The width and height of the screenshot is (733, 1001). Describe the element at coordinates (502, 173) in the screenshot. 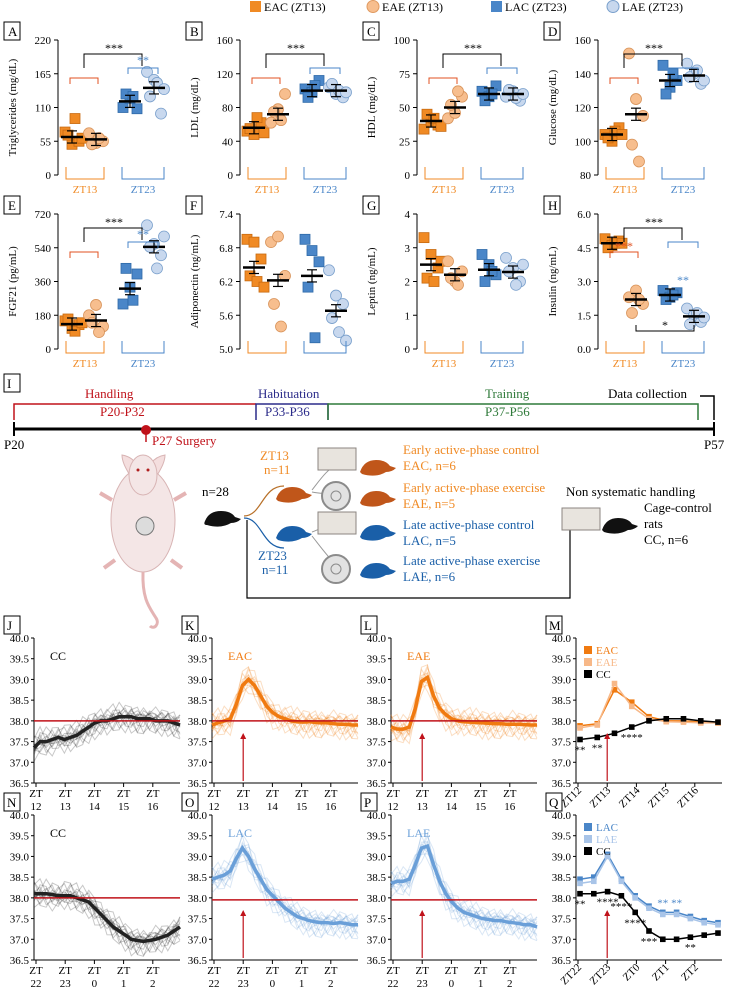

I see `bracket-zt23` at that location.